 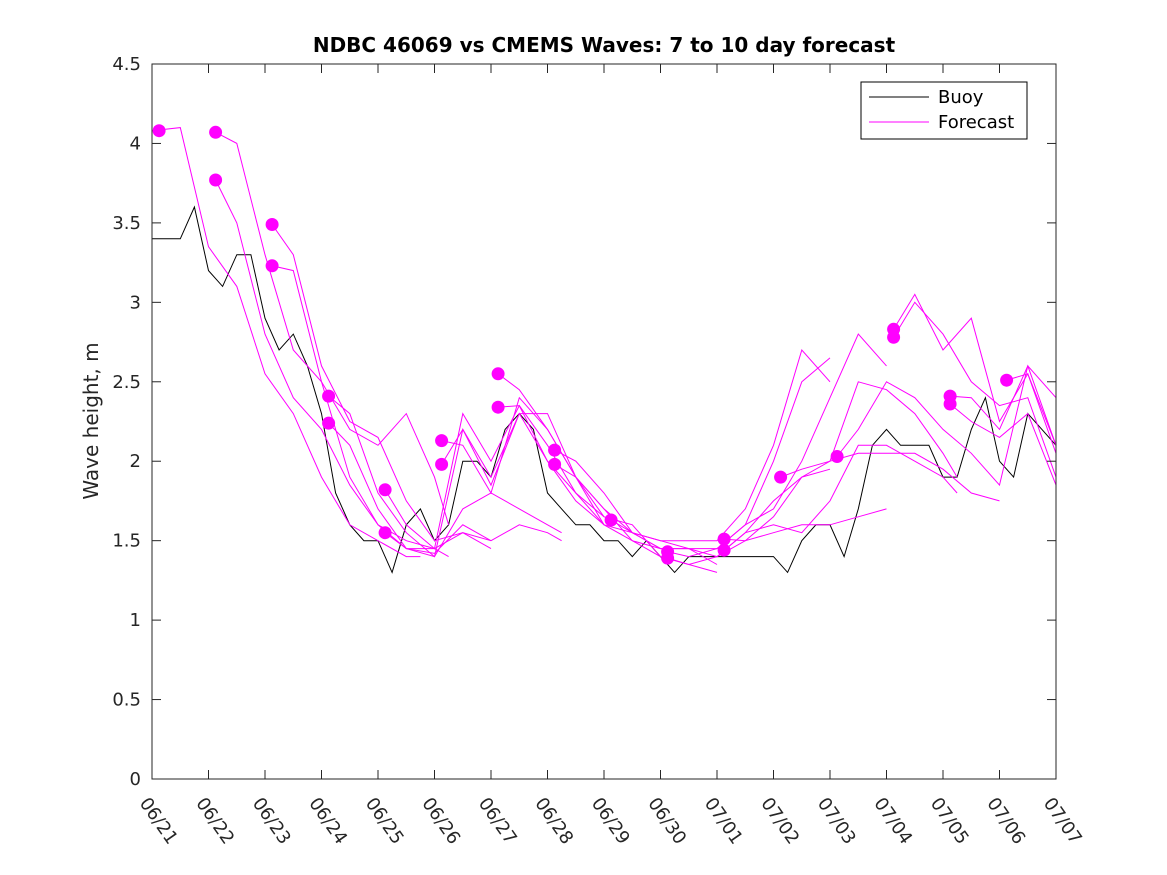 What do you see at coordinates (126, 223) in the screenshot?
I see `y-tick-label: 3.5` at bounding box center [126, 223].